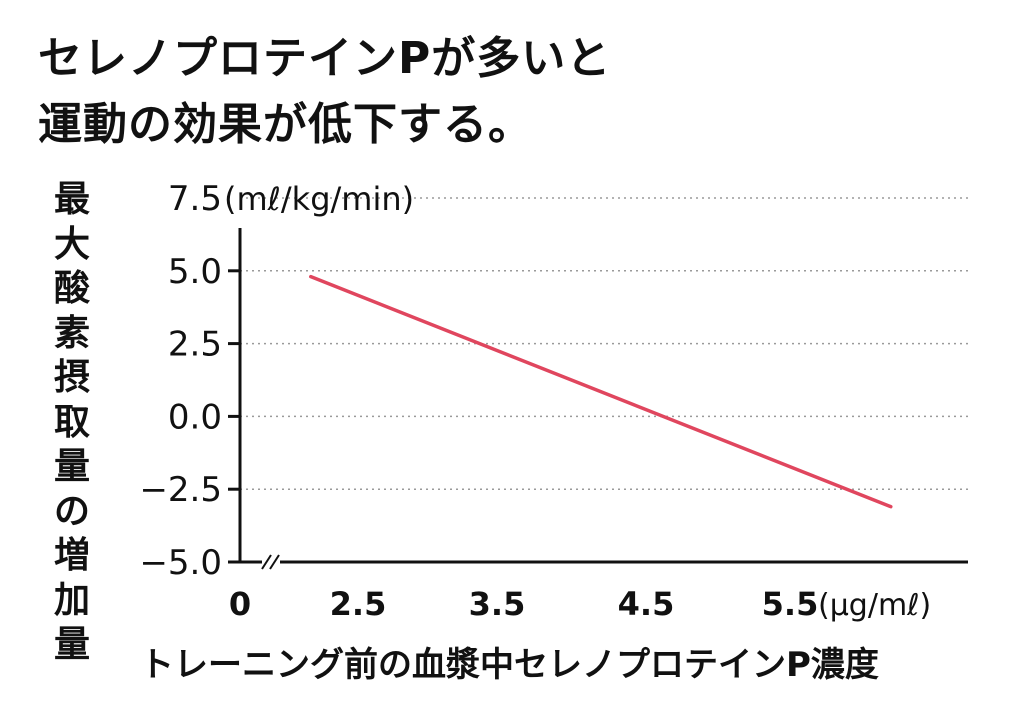  What do you see at coordinates (790, 604) in the screenshot?
I see `x-tick-label: 5.5` at bounding box center [790, 604].